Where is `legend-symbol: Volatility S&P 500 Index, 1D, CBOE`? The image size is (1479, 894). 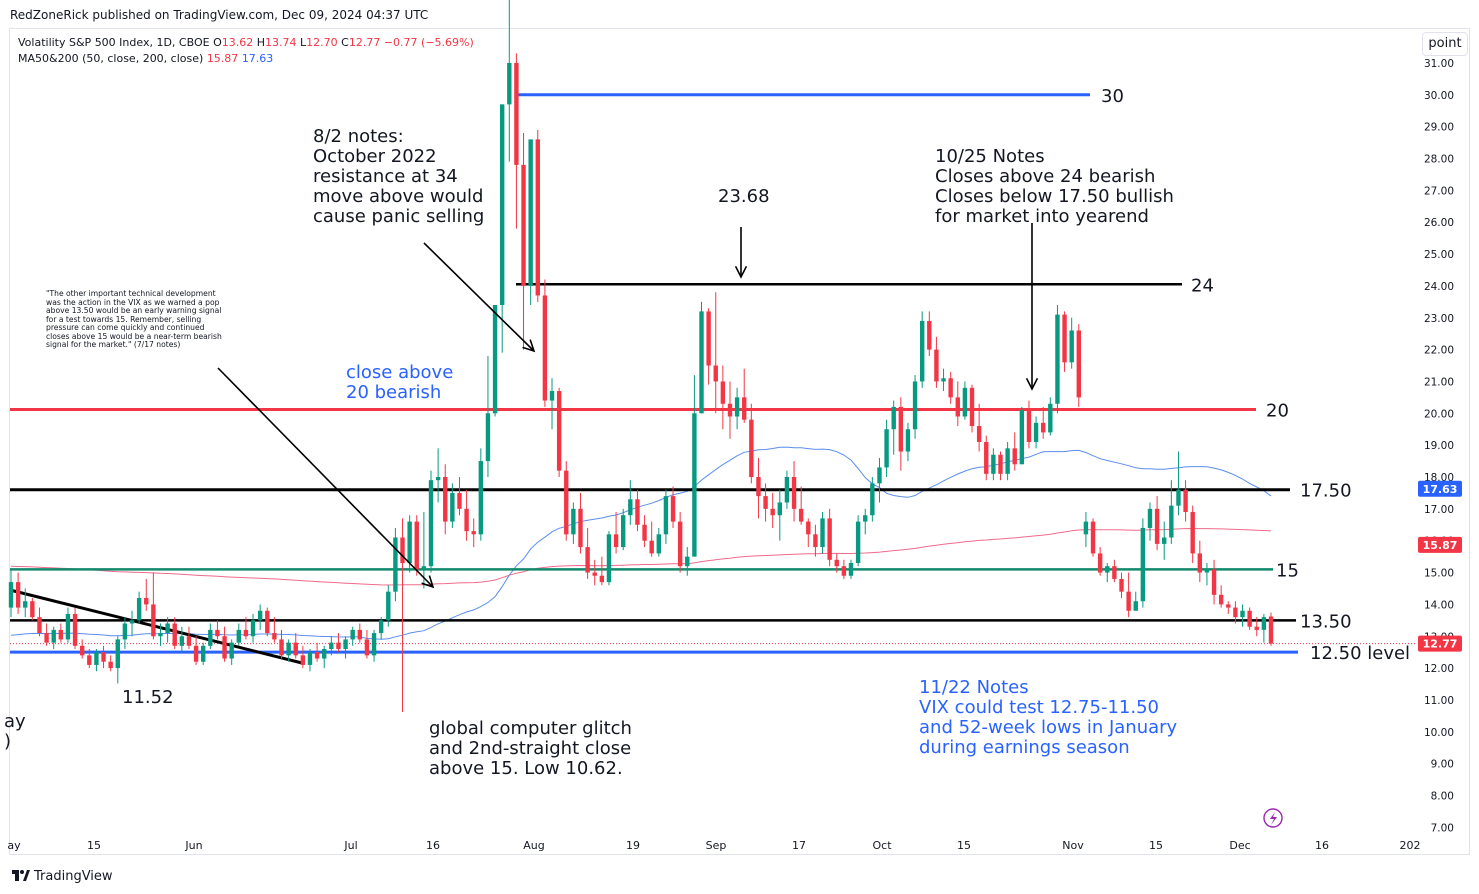
legend-symbol: Volatility S&P 500 Index, 1D, CBOE is located at coordinates (114, 42).